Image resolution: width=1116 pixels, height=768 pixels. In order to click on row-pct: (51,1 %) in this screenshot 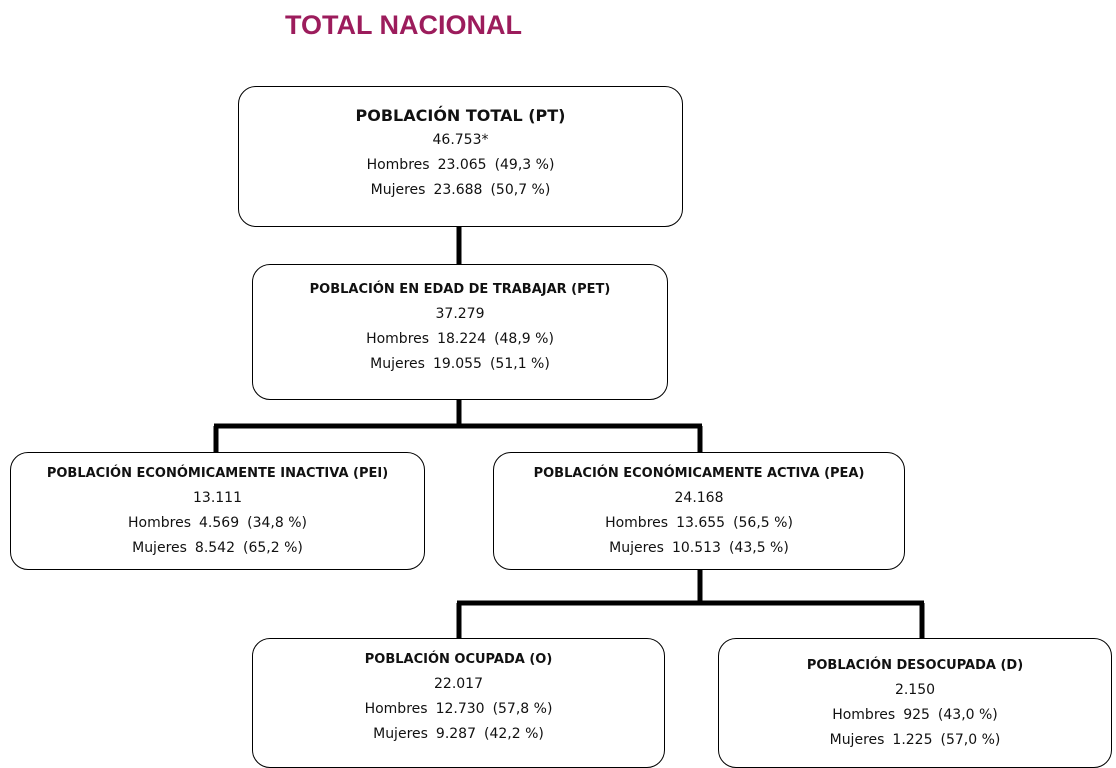, I will do `click(519, 364)`.